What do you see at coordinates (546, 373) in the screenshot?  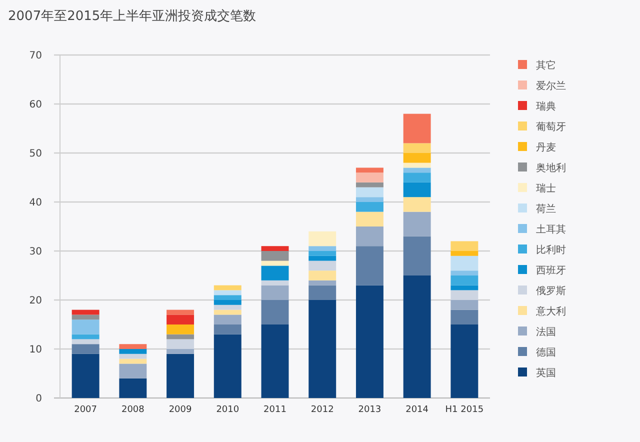 I see `legend-label: 英国` at bounding box center [546, 373].